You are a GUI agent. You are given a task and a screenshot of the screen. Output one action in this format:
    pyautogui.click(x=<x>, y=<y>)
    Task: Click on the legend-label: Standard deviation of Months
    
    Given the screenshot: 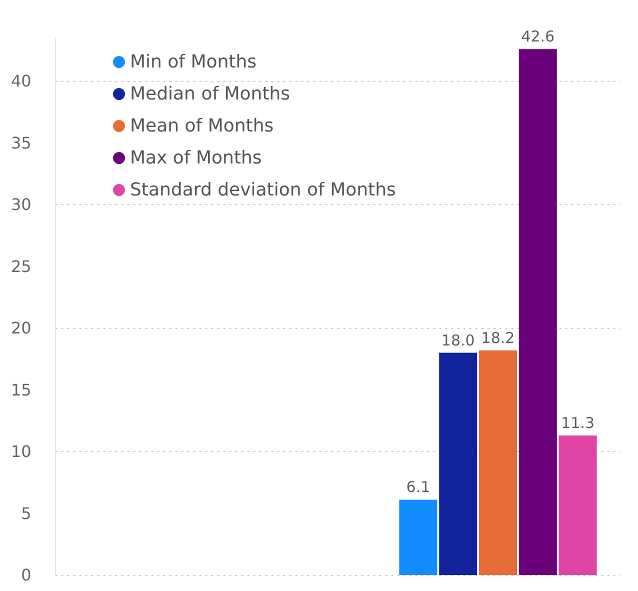 What is the action you would take?
    pyautogui.click(x=263, y=190)
    